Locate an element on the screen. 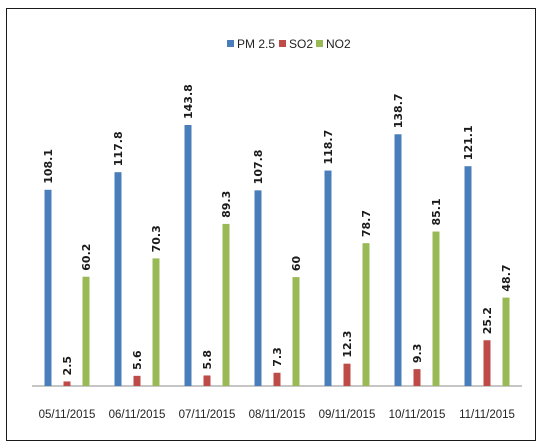 The height and width of the screenshot is (448, 547). data-label-series1-2: 117.8 is located at coordinates (118, 148).